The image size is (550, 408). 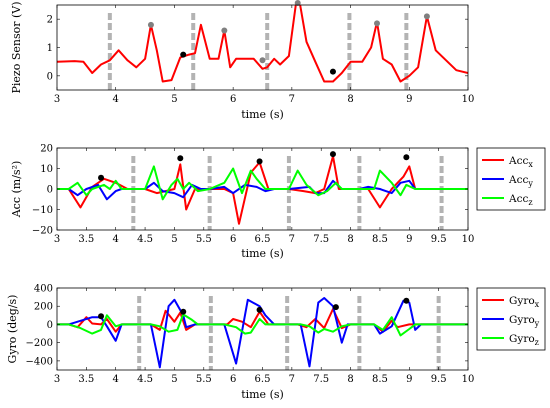 What do you see at coordinates (524, 321) in the screenshot?
I see `legend-entry: Gyroy` at bounding box center [524, 321].